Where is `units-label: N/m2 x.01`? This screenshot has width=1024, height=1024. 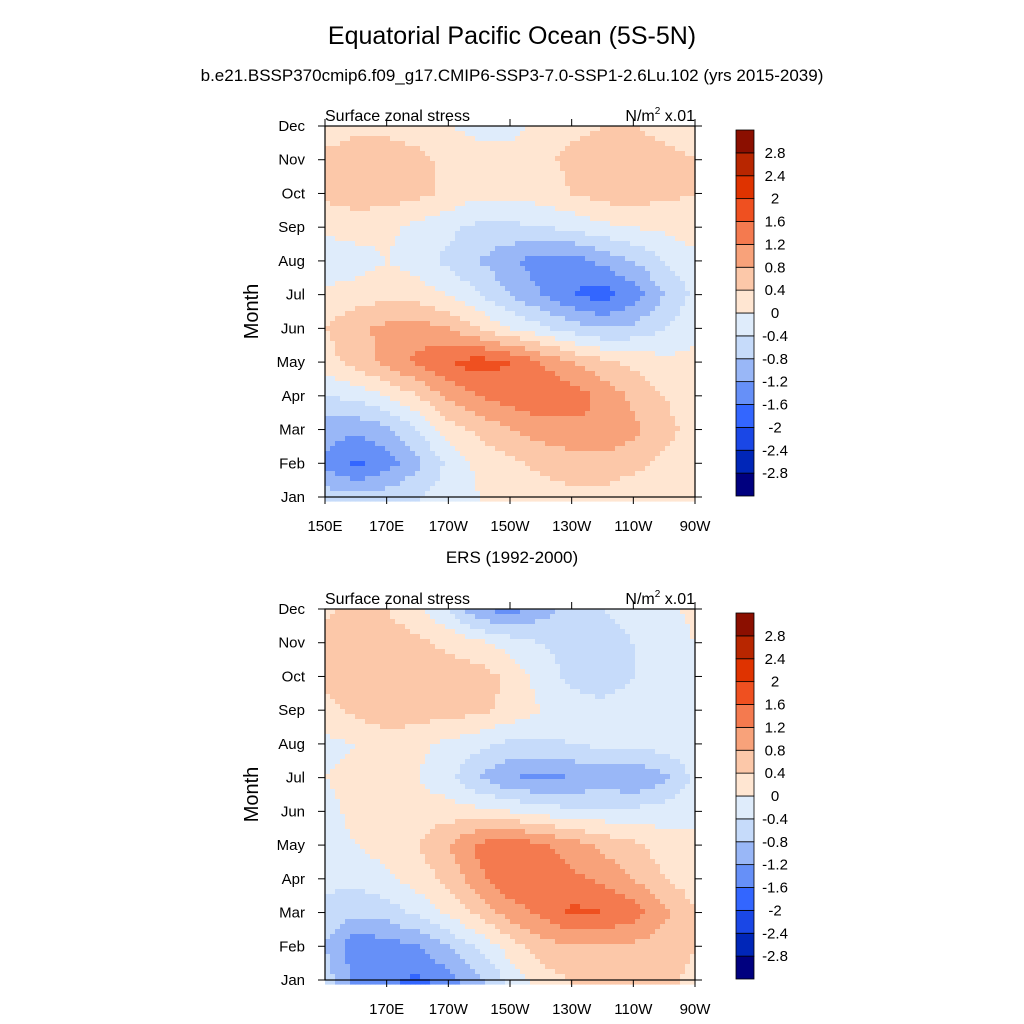
units-label: N/m2 x.01 is located at coordinates (660, 115).